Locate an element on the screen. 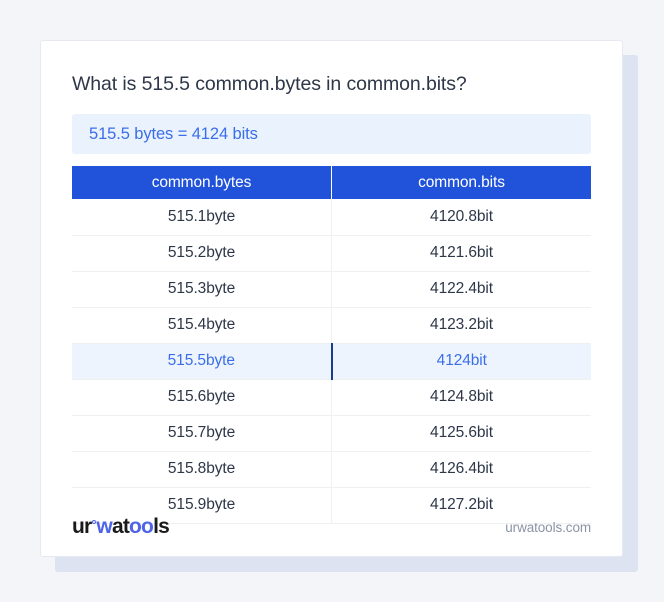  table-header-row: common.bytes common.bits is located at coordinates (331, 182).